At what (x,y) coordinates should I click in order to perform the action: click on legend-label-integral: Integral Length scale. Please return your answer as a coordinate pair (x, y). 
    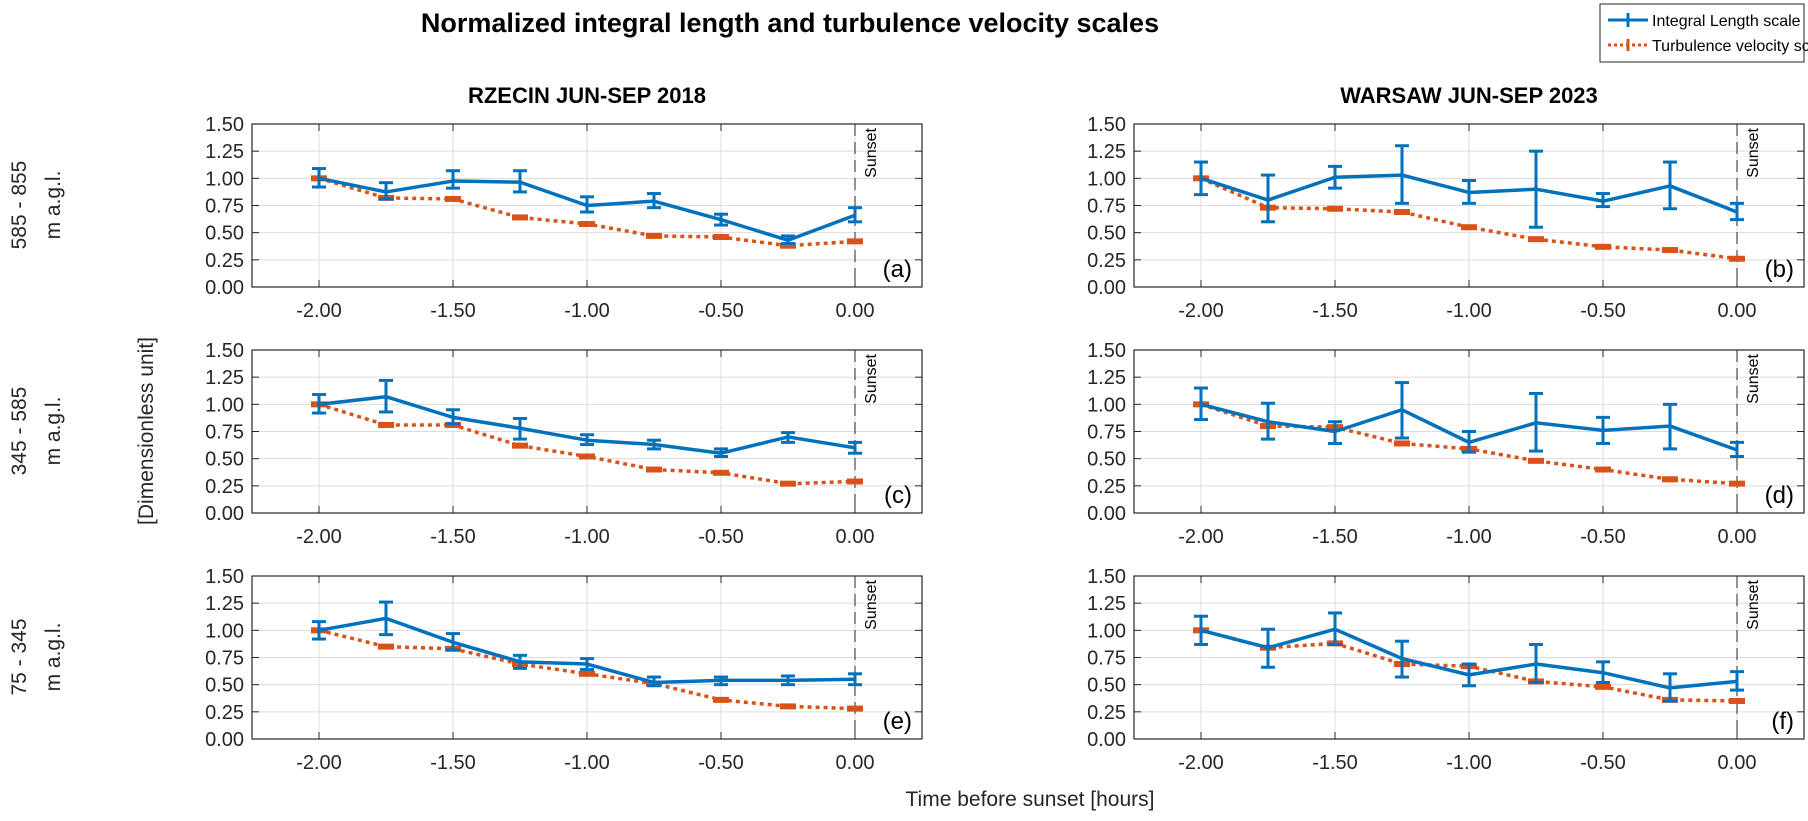
    Looking at the image, I should click on (1726, 21).